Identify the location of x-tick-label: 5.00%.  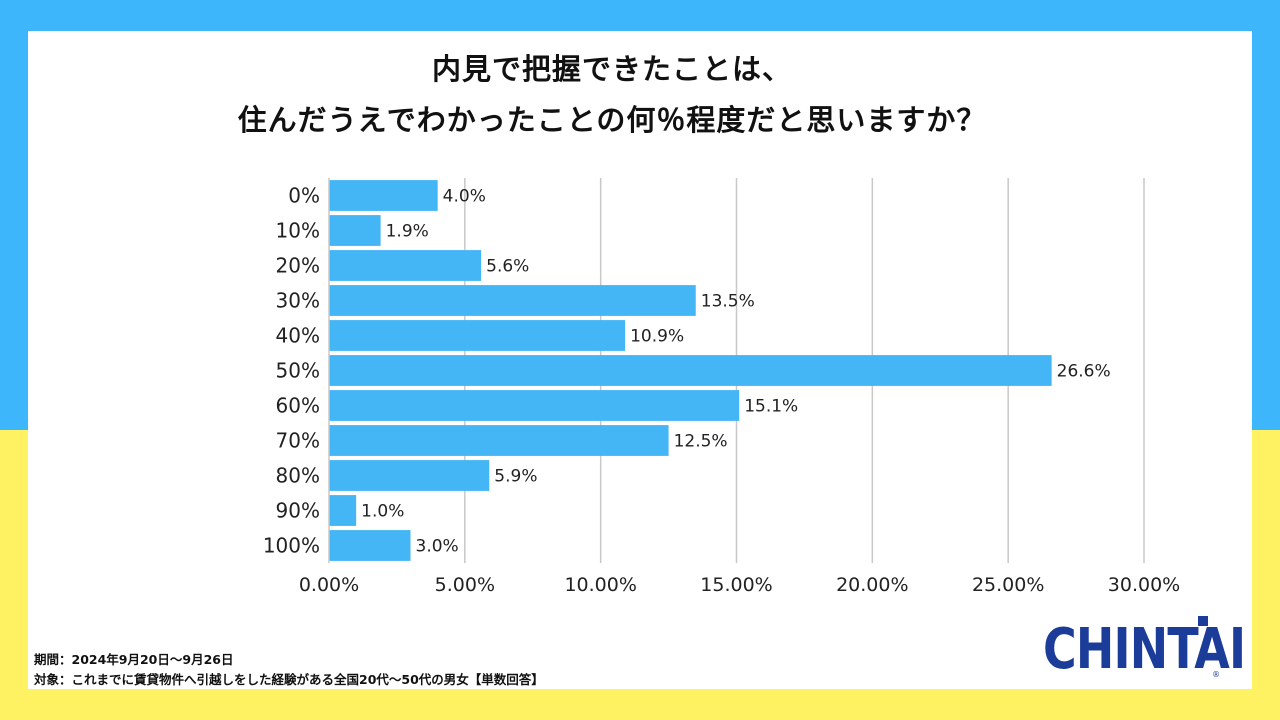
(465, 585).